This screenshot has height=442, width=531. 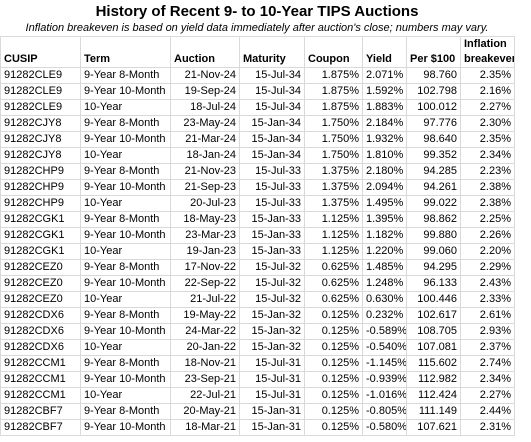 What do you see at coordinates (205, 123) in the screenshot?
I see `table-cell: 23-May-24` at bounding box center [205, 123].